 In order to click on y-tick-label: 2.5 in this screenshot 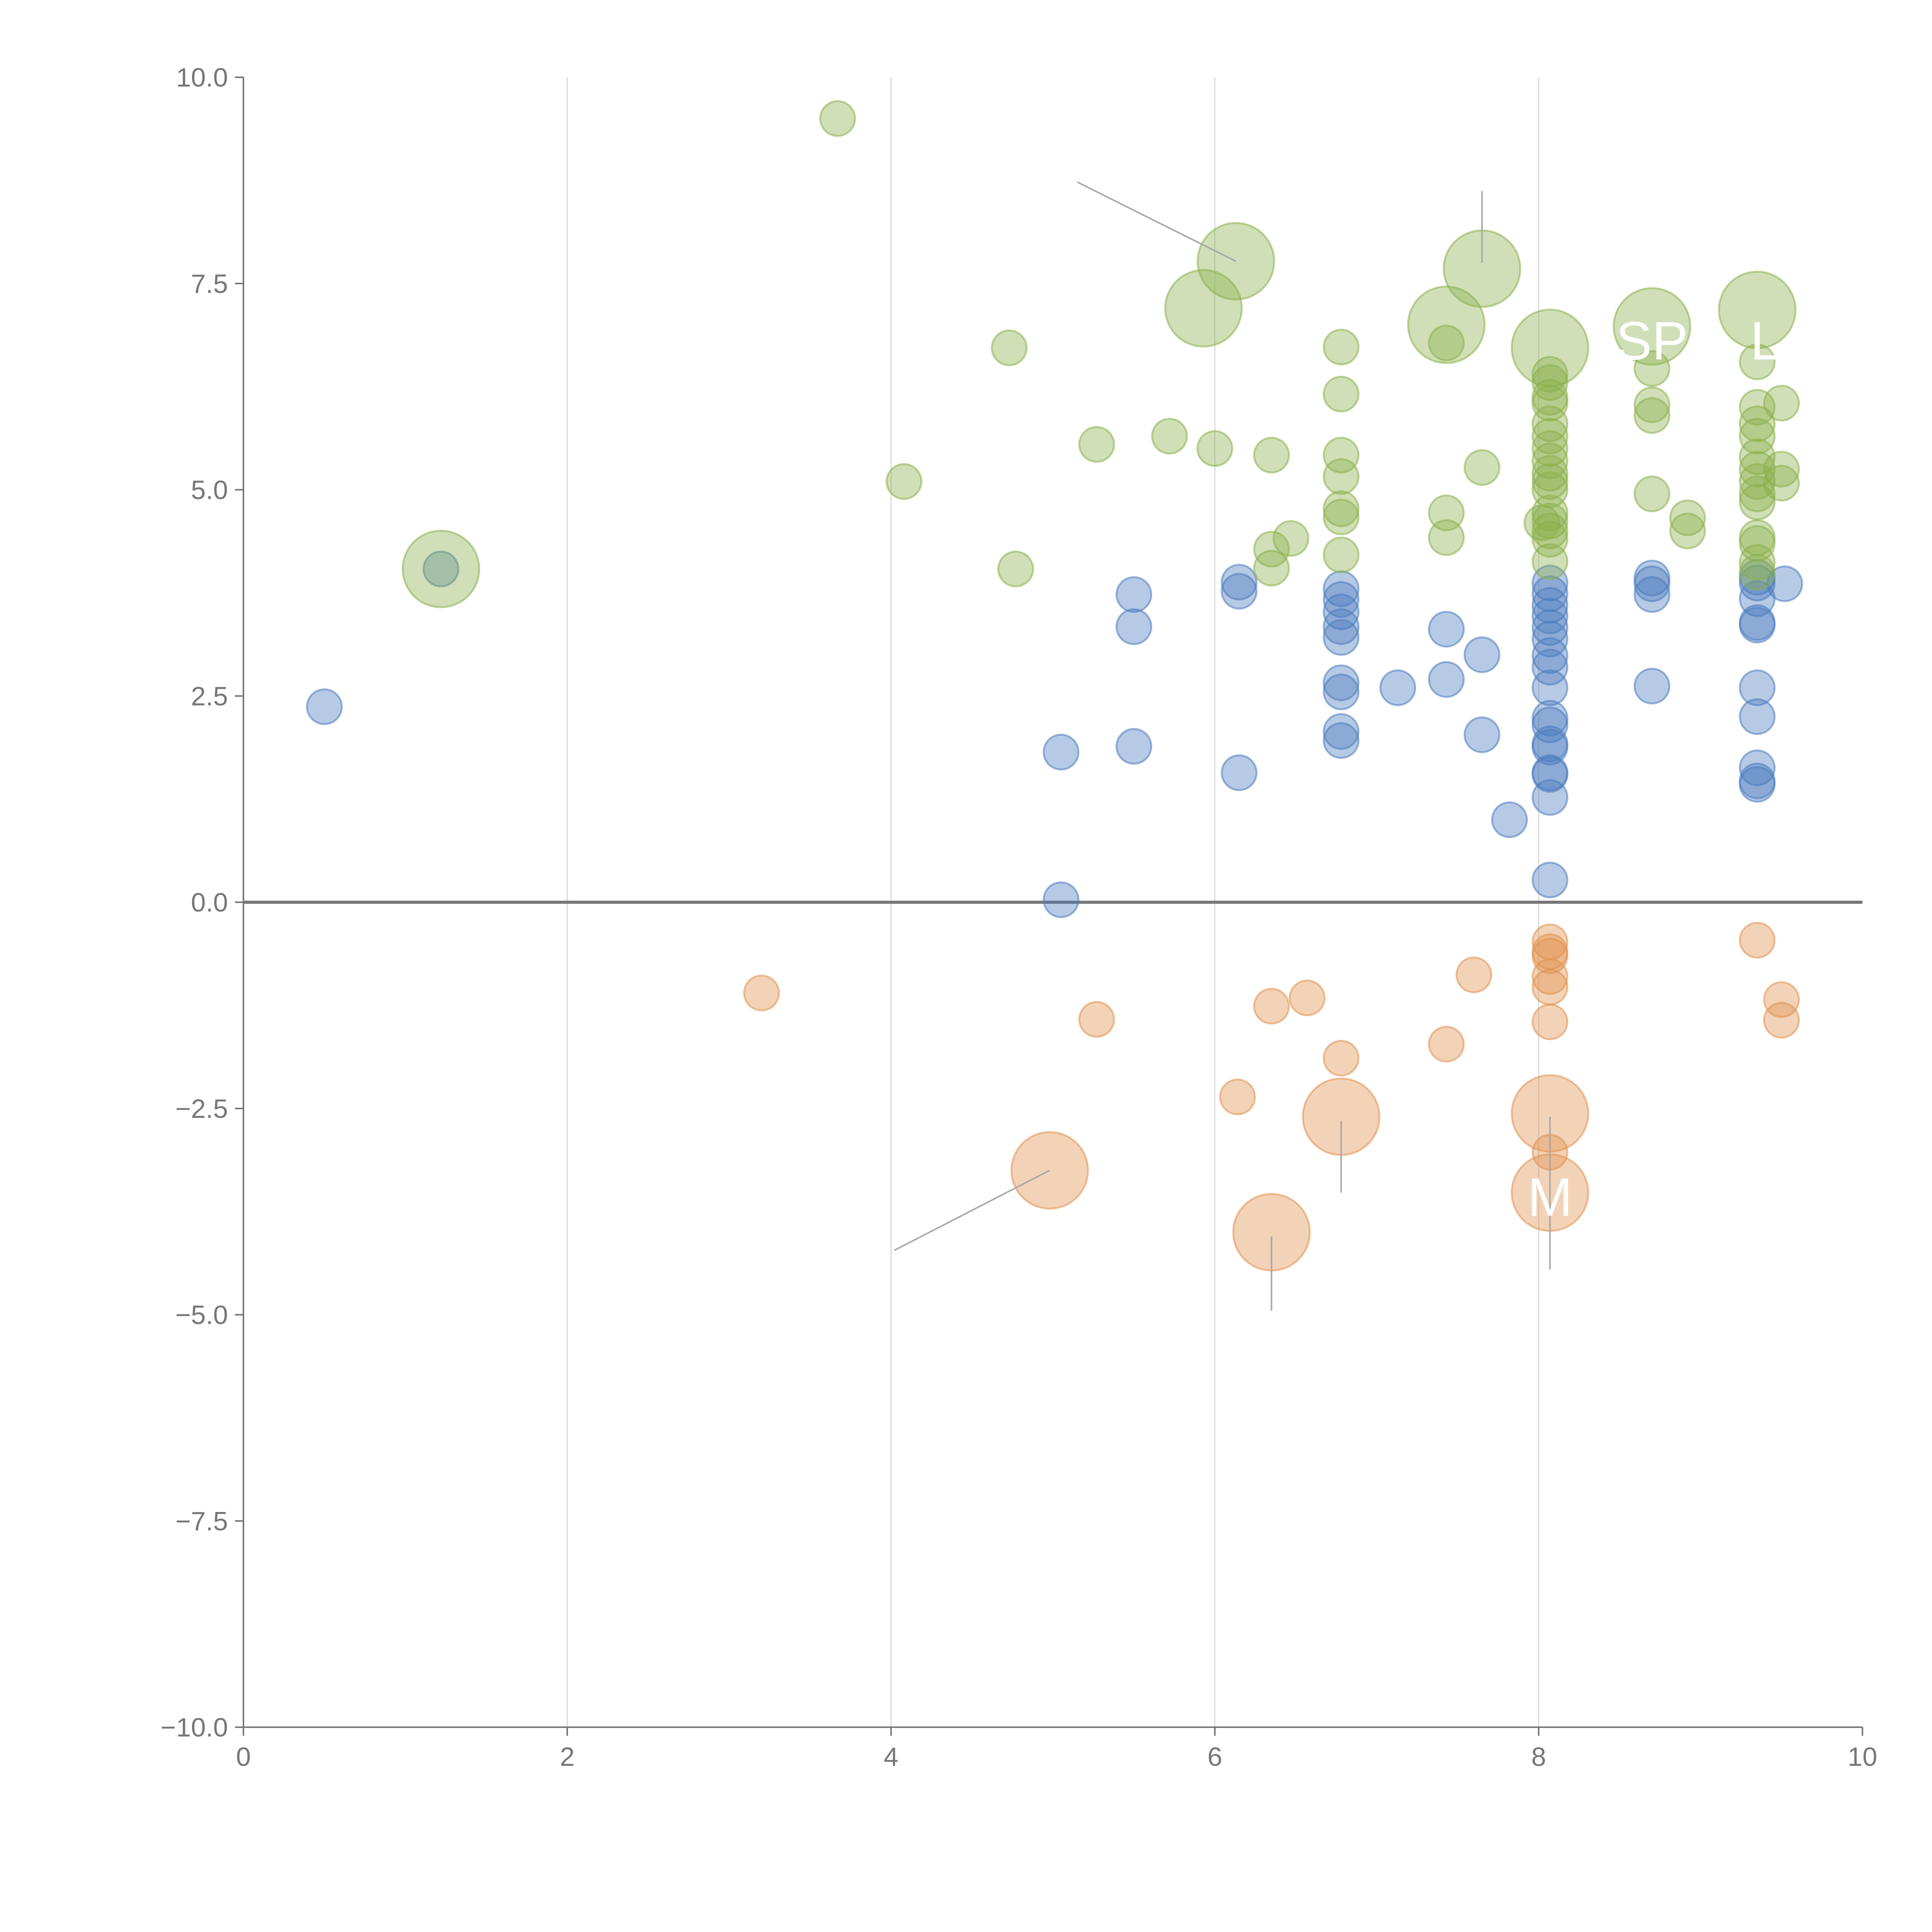, I will do `click(209, 696)`.